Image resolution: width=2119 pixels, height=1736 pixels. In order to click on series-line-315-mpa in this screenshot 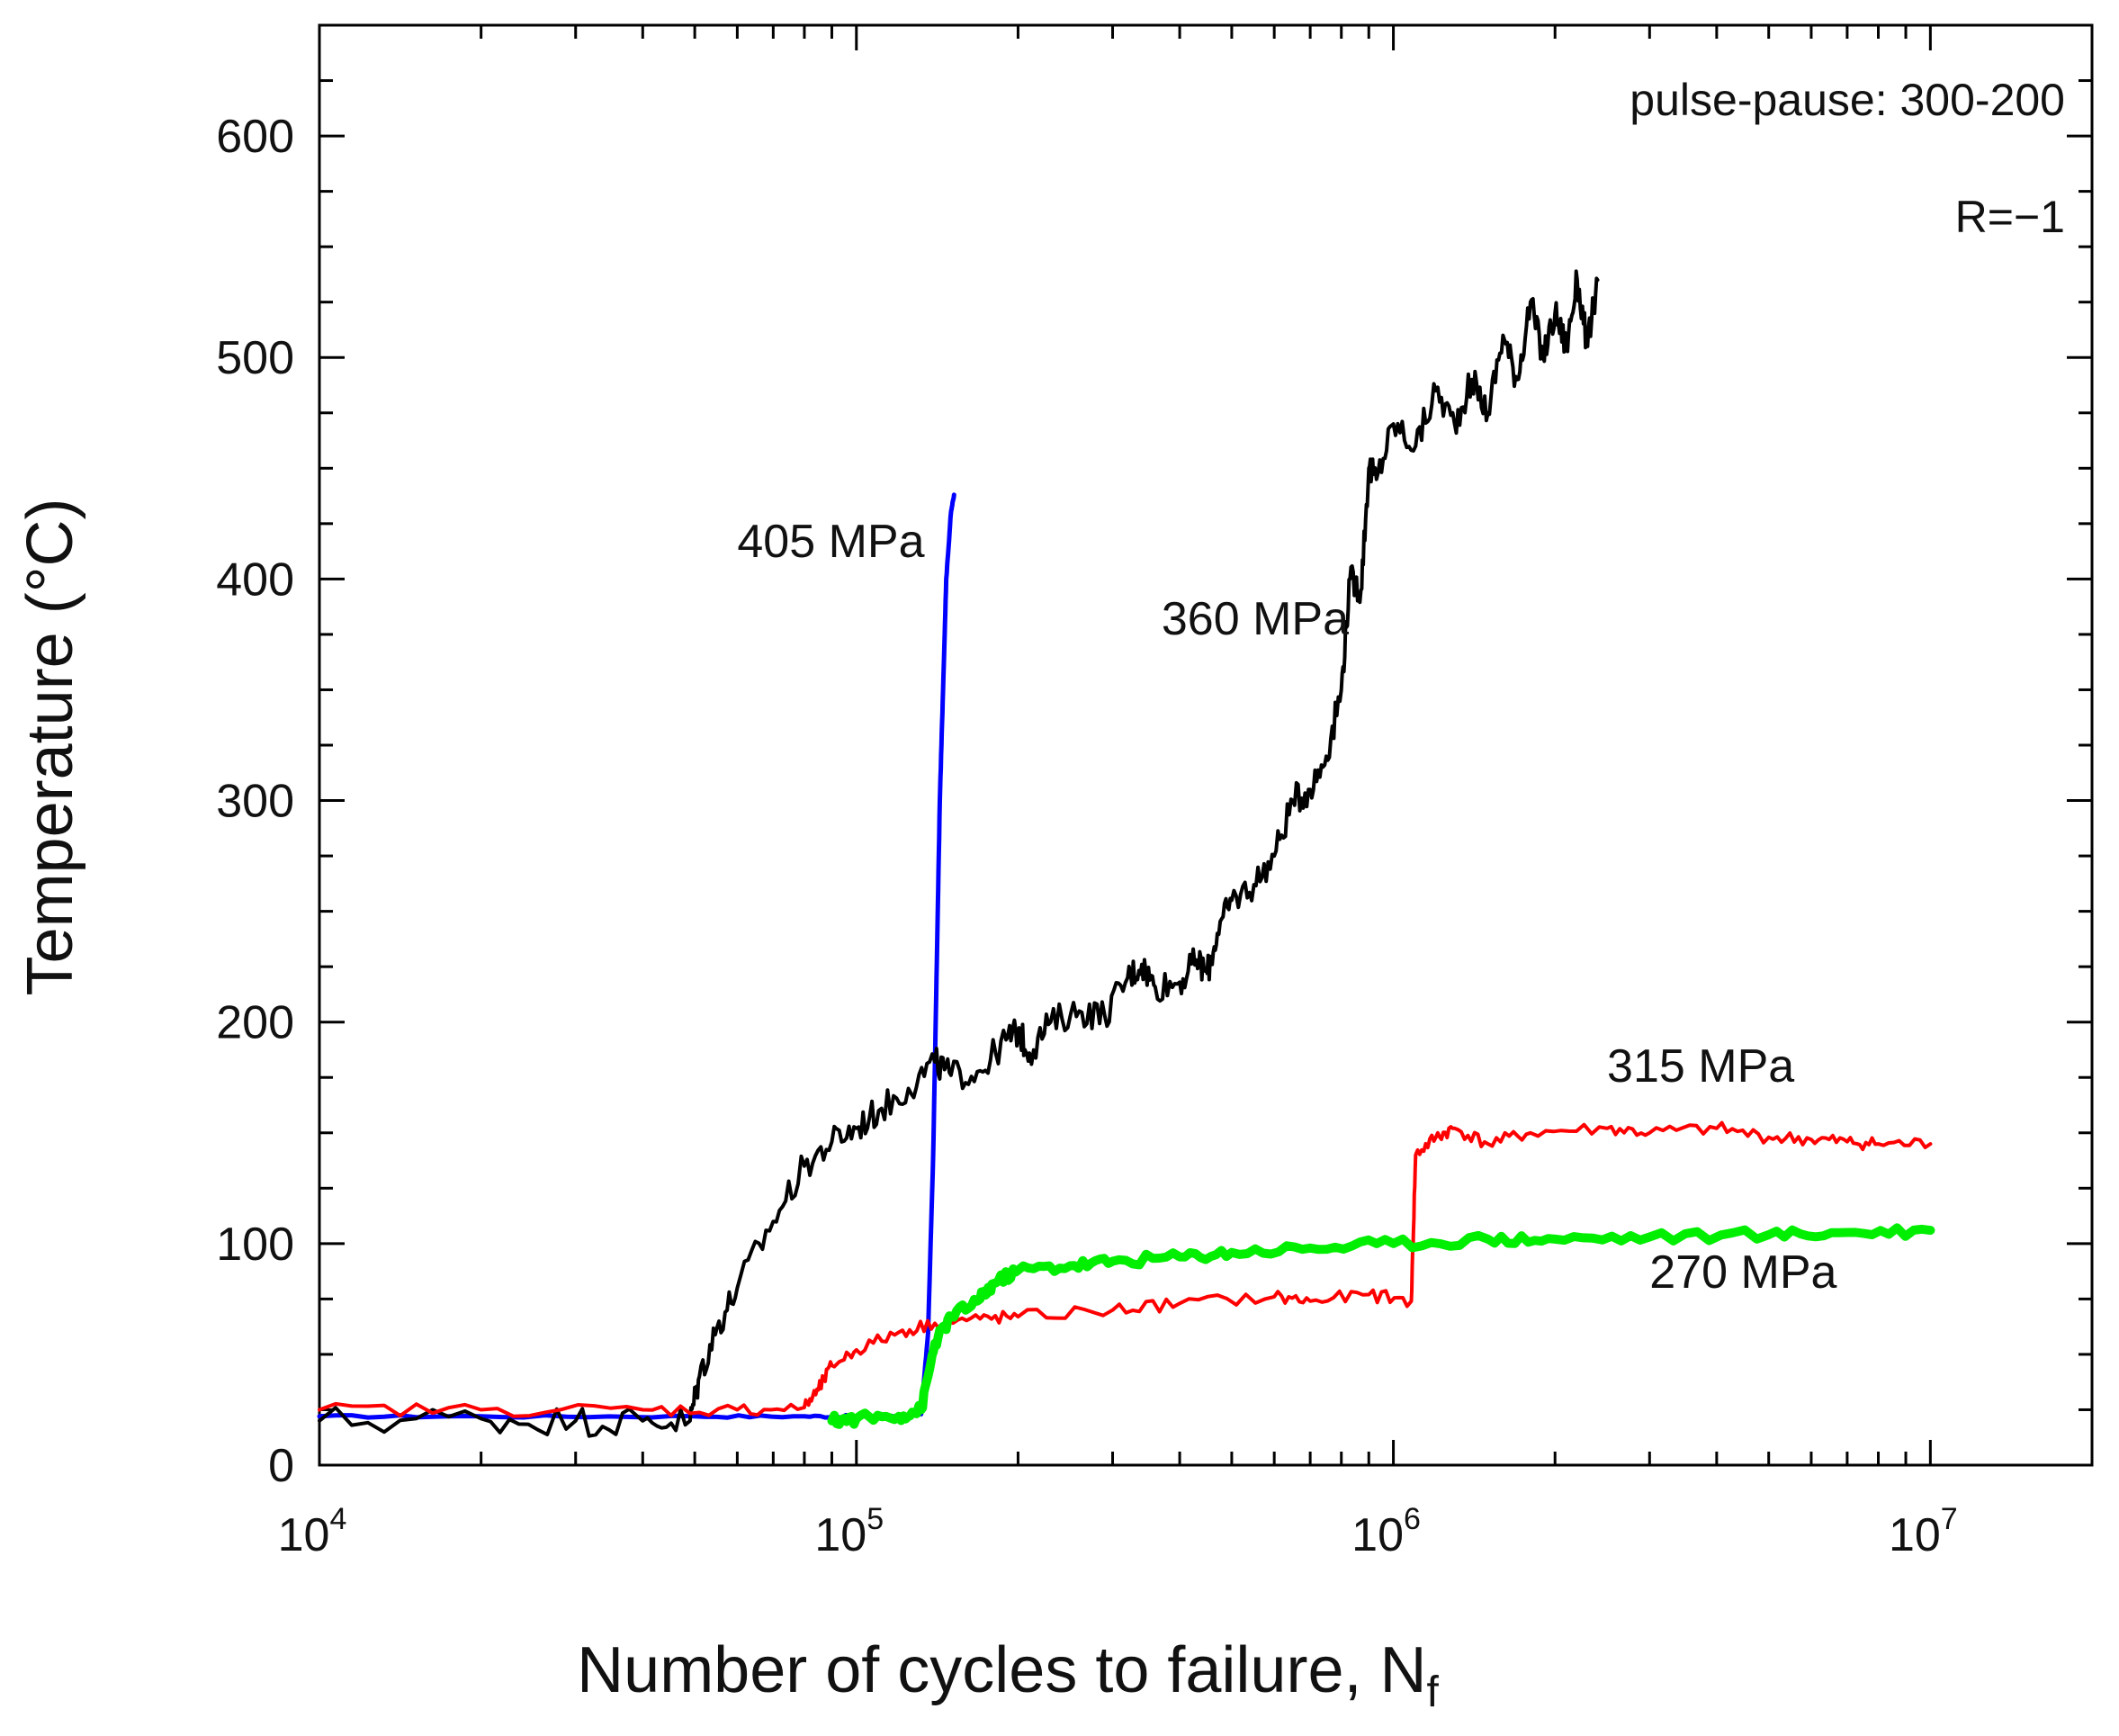, I will do `click(1125, 1269)`.